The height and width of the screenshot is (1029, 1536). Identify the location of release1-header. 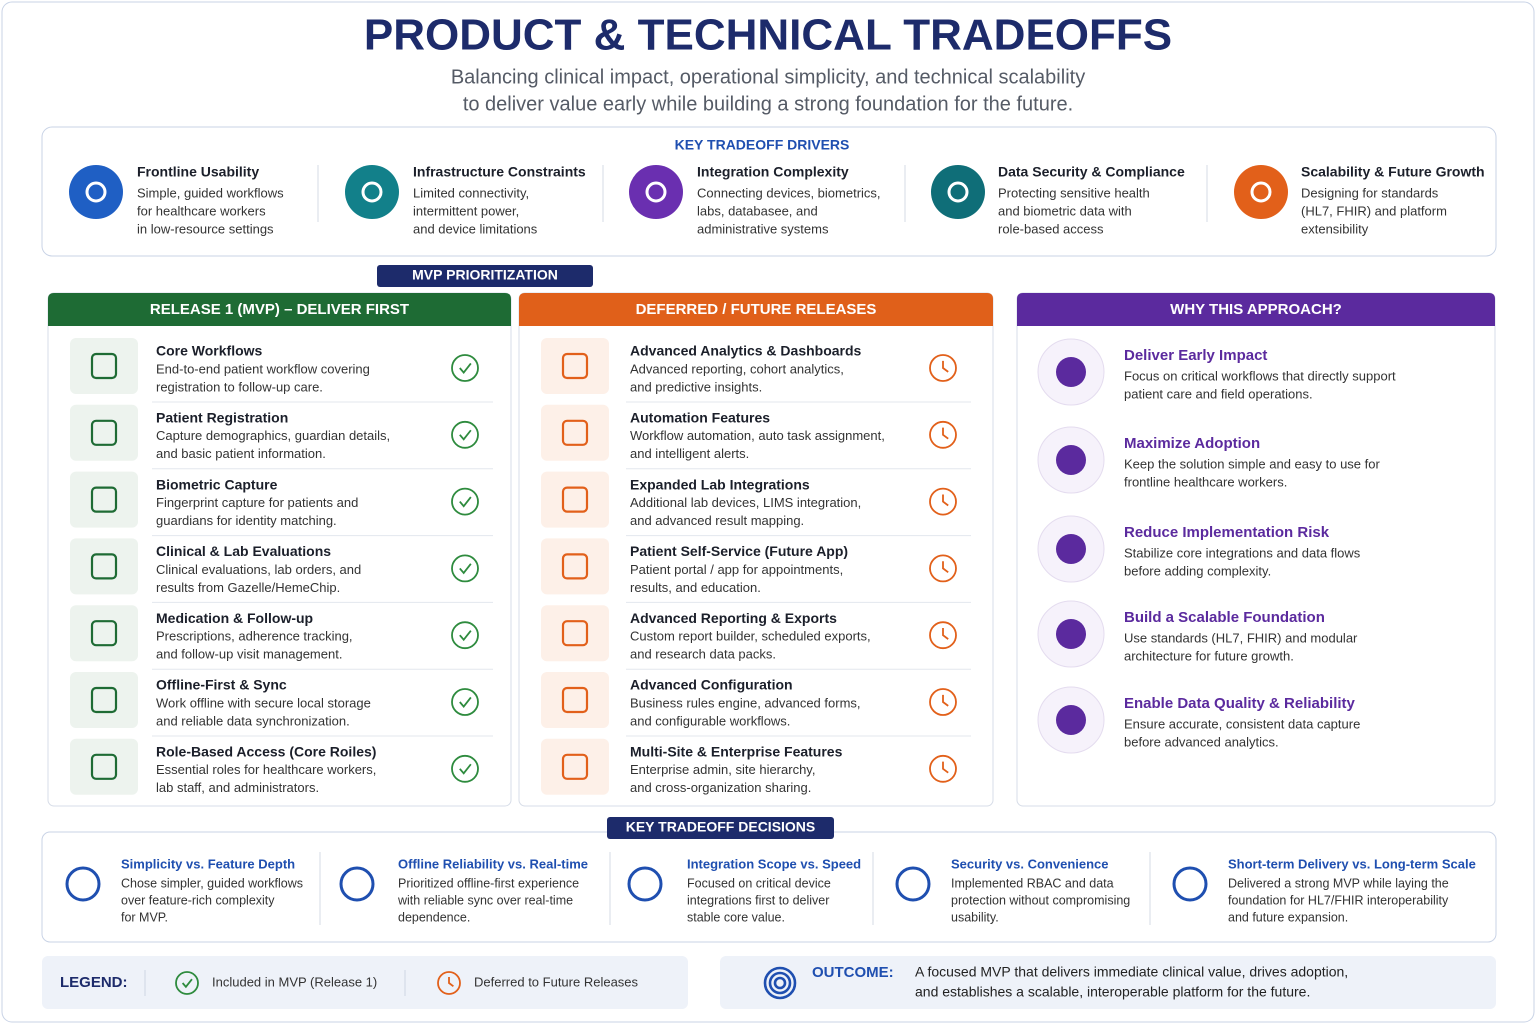
(279, 309).